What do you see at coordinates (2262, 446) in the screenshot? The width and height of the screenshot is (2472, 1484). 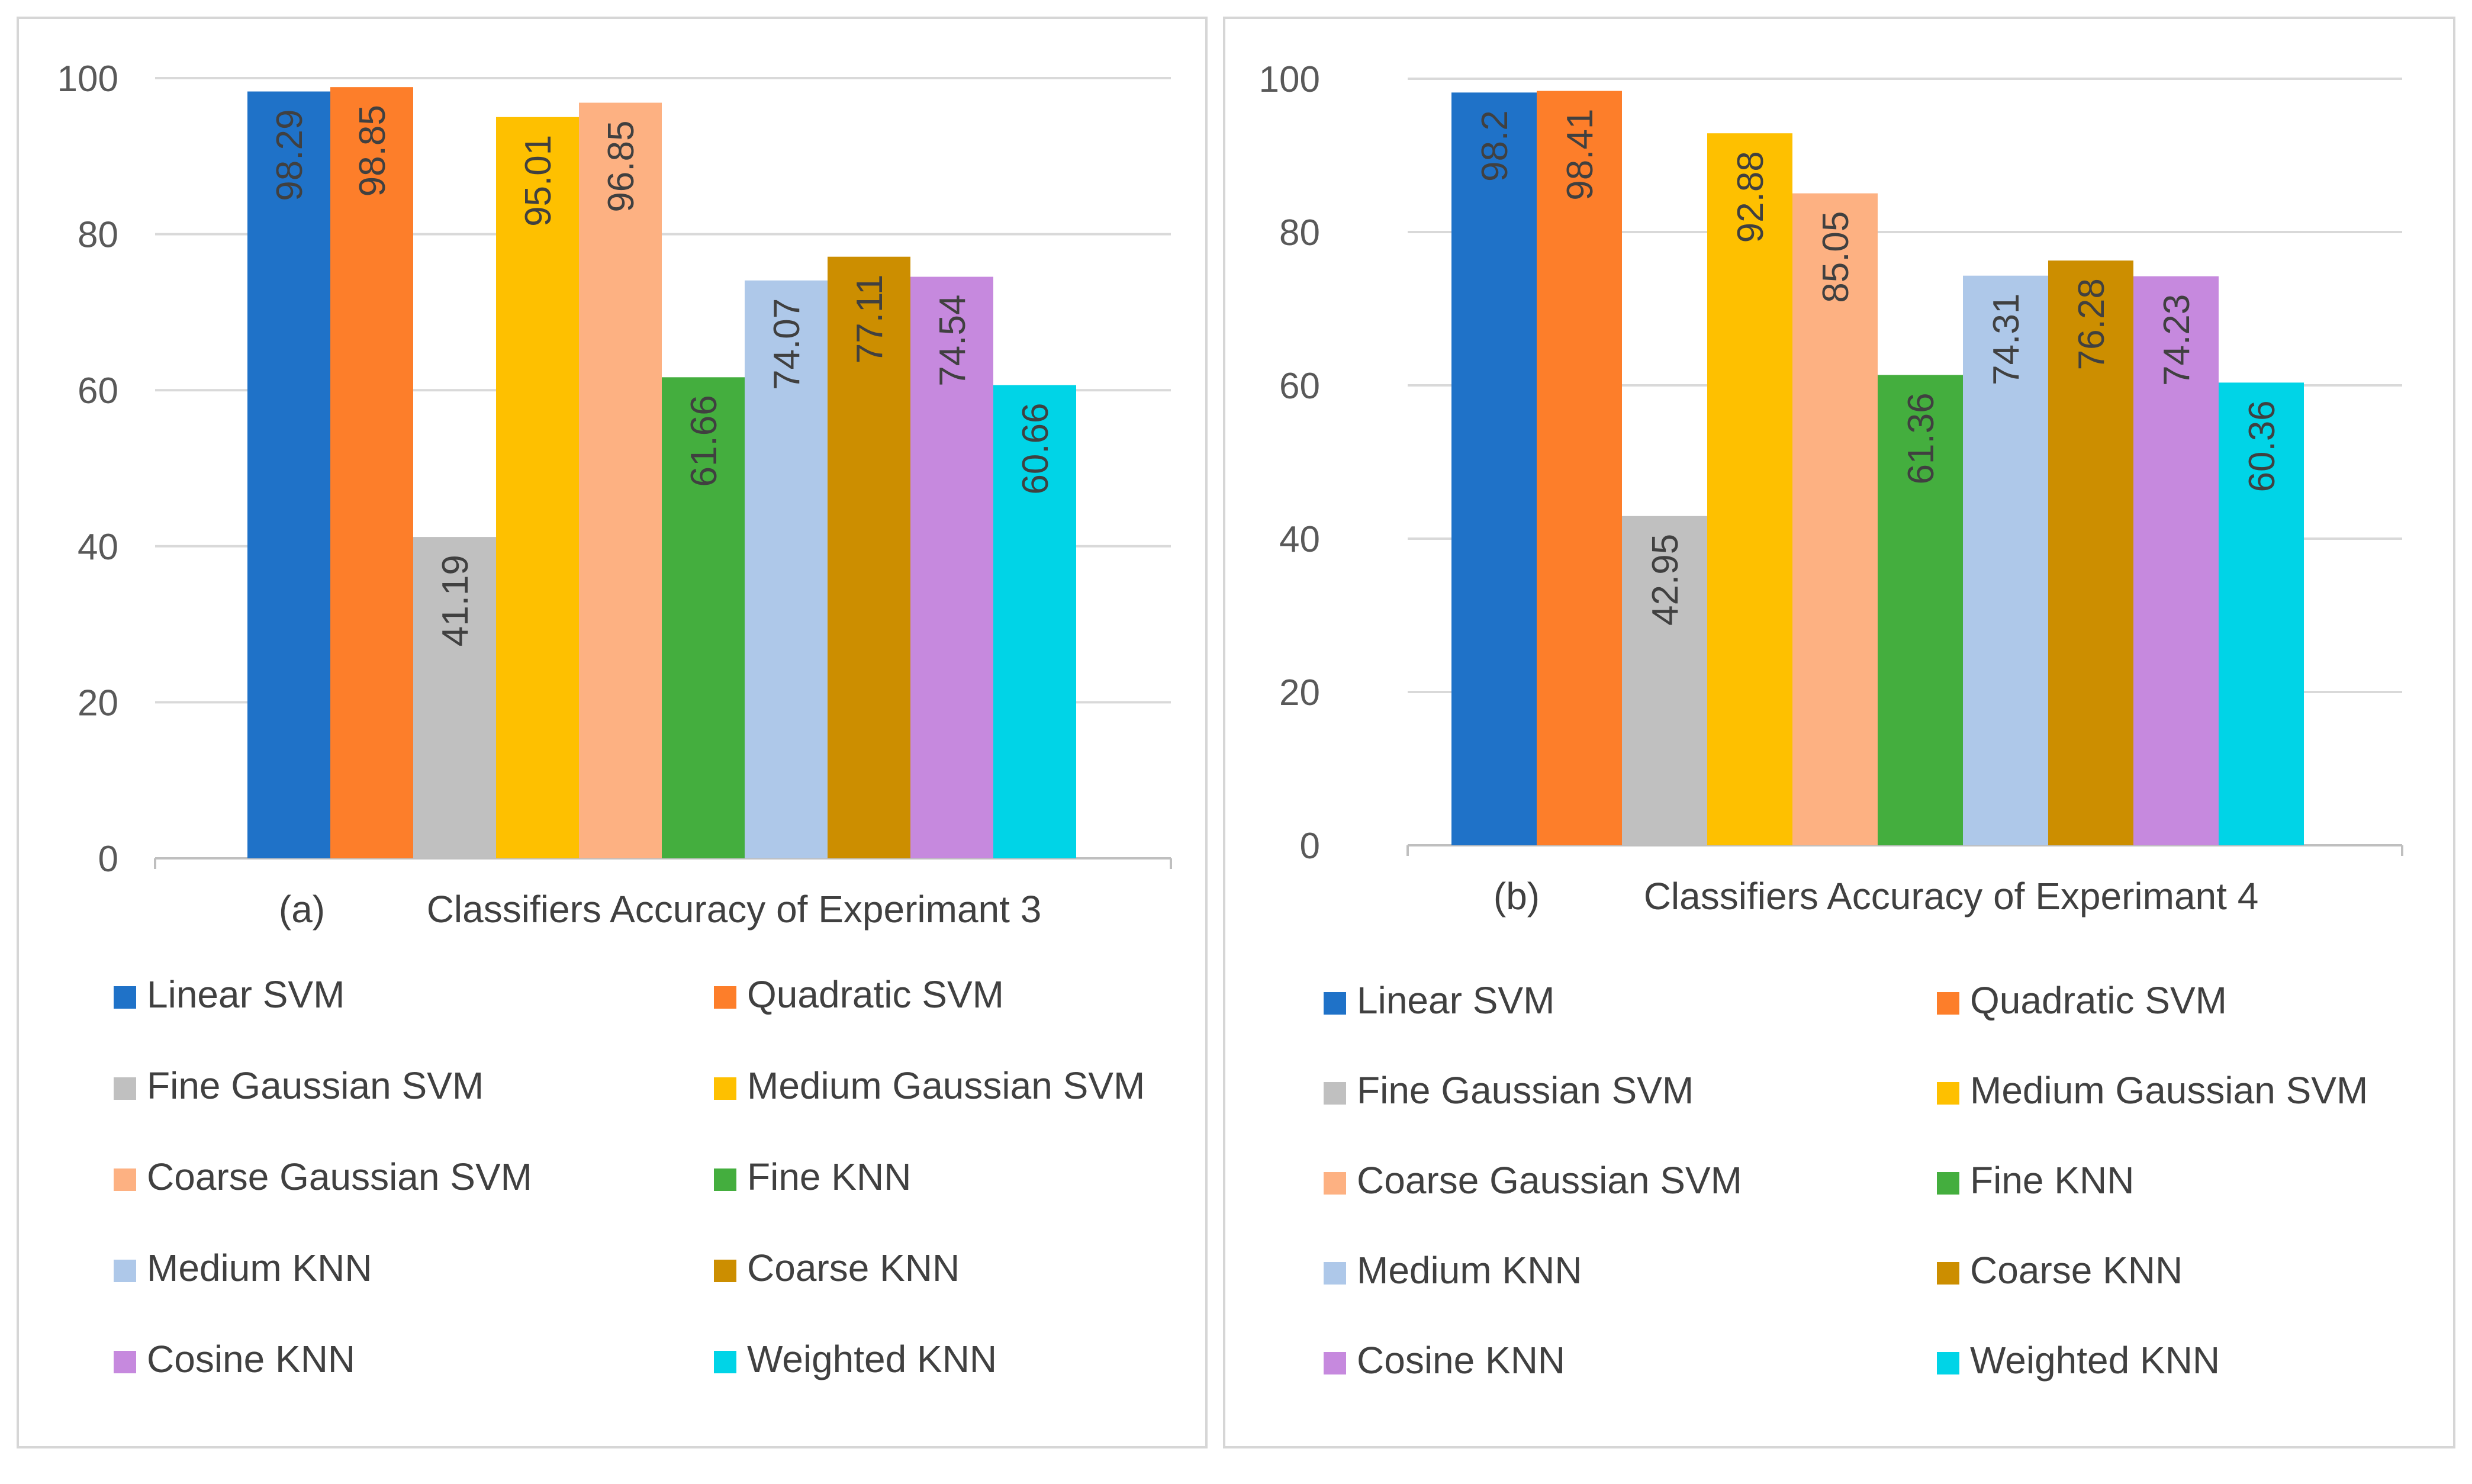 I see `bar-data-label: 60.36` at bounding box center [2262, 446].